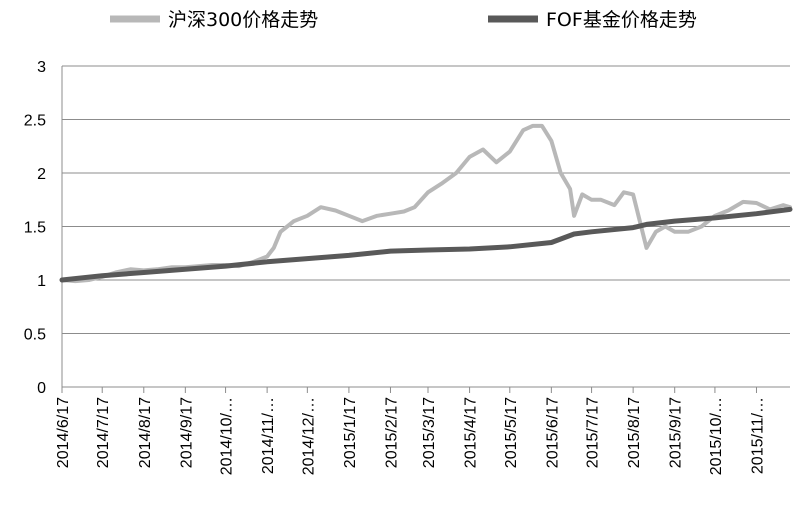 This screenshot has width=798, height=521. I want to click on y-tick-label-1: 0.5, so click(35, 335).